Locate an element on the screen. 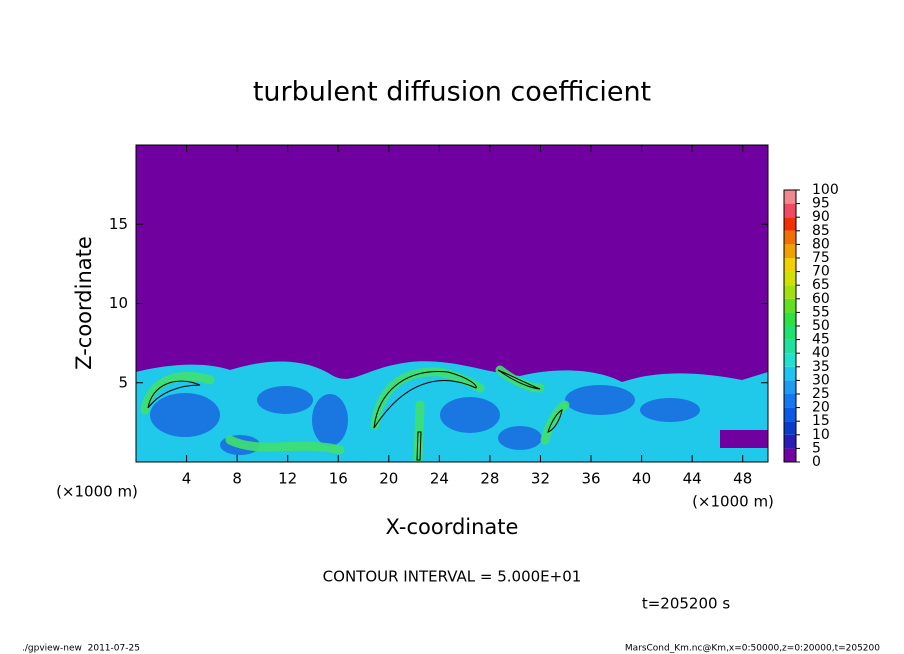 This screenshot has height=654, width=904. y-tick-label: 5 is located at coordinates (123, 382).